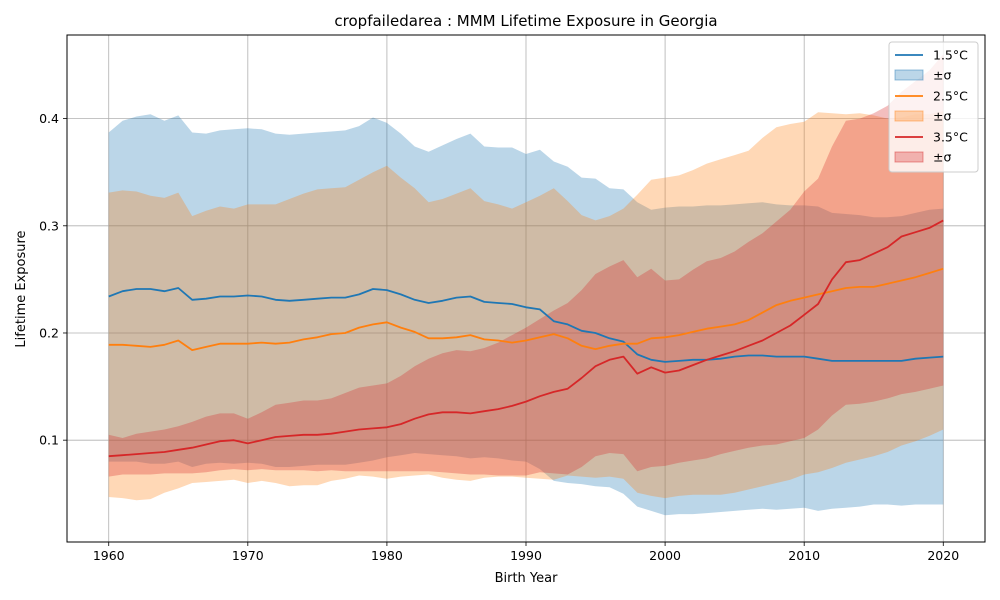  I want to click on x-axis: 1960 1970 1980 1990 2000 2010 2020, so click(526, 552).